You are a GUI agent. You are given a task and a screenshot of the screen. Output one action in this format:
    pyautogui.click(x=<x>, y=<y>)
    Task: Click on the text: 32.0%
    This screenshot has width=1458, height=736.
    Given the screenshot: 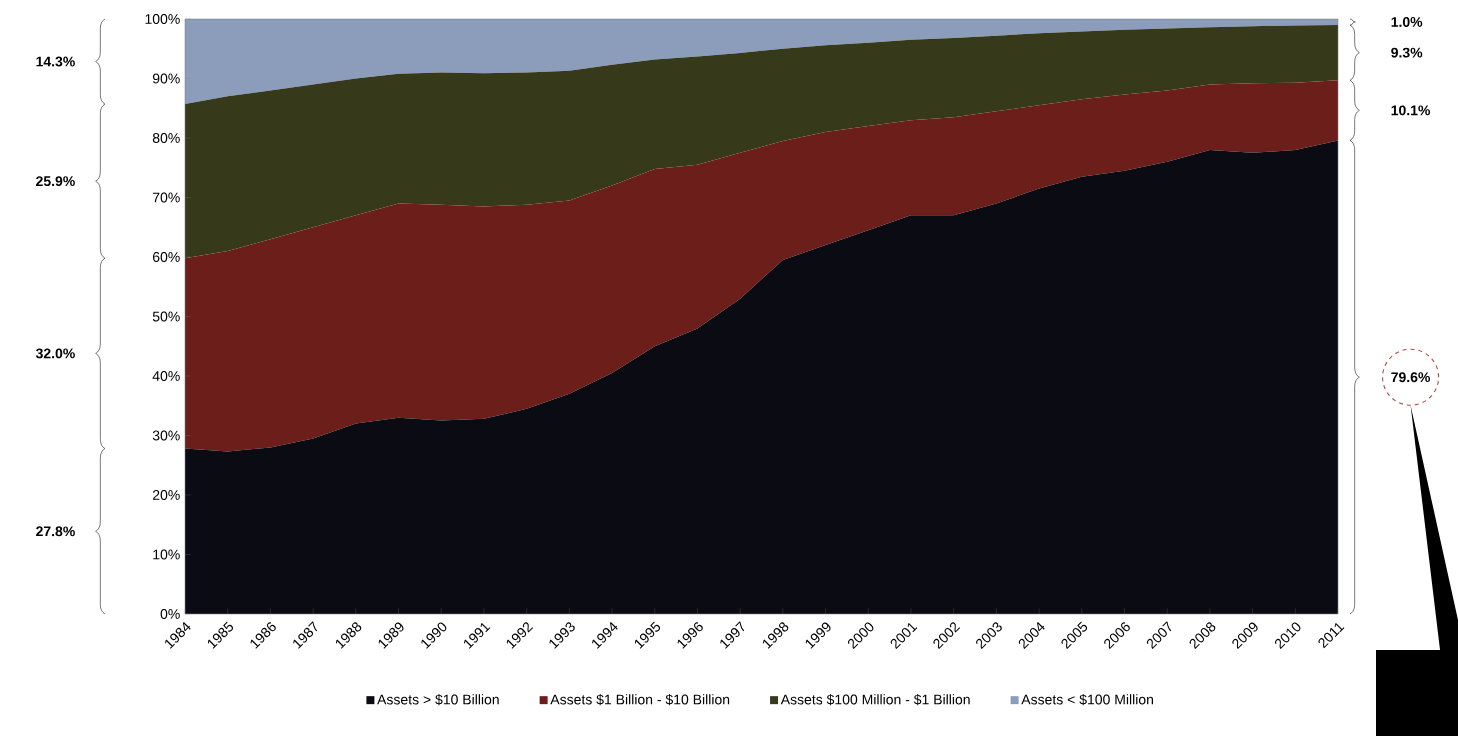 What is the action you would take?
    pyautogui.click(x=55, y=353)
    